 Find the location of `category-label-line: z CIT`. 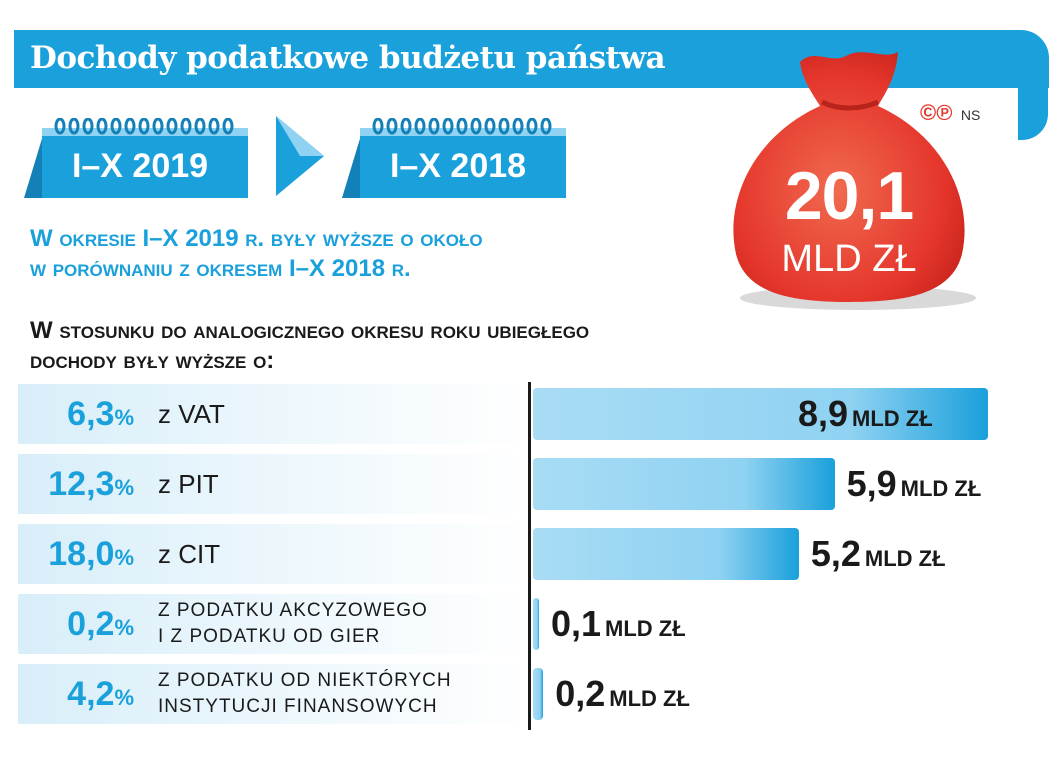

category-label-line: z CIT is located at coordinates (189, 554).